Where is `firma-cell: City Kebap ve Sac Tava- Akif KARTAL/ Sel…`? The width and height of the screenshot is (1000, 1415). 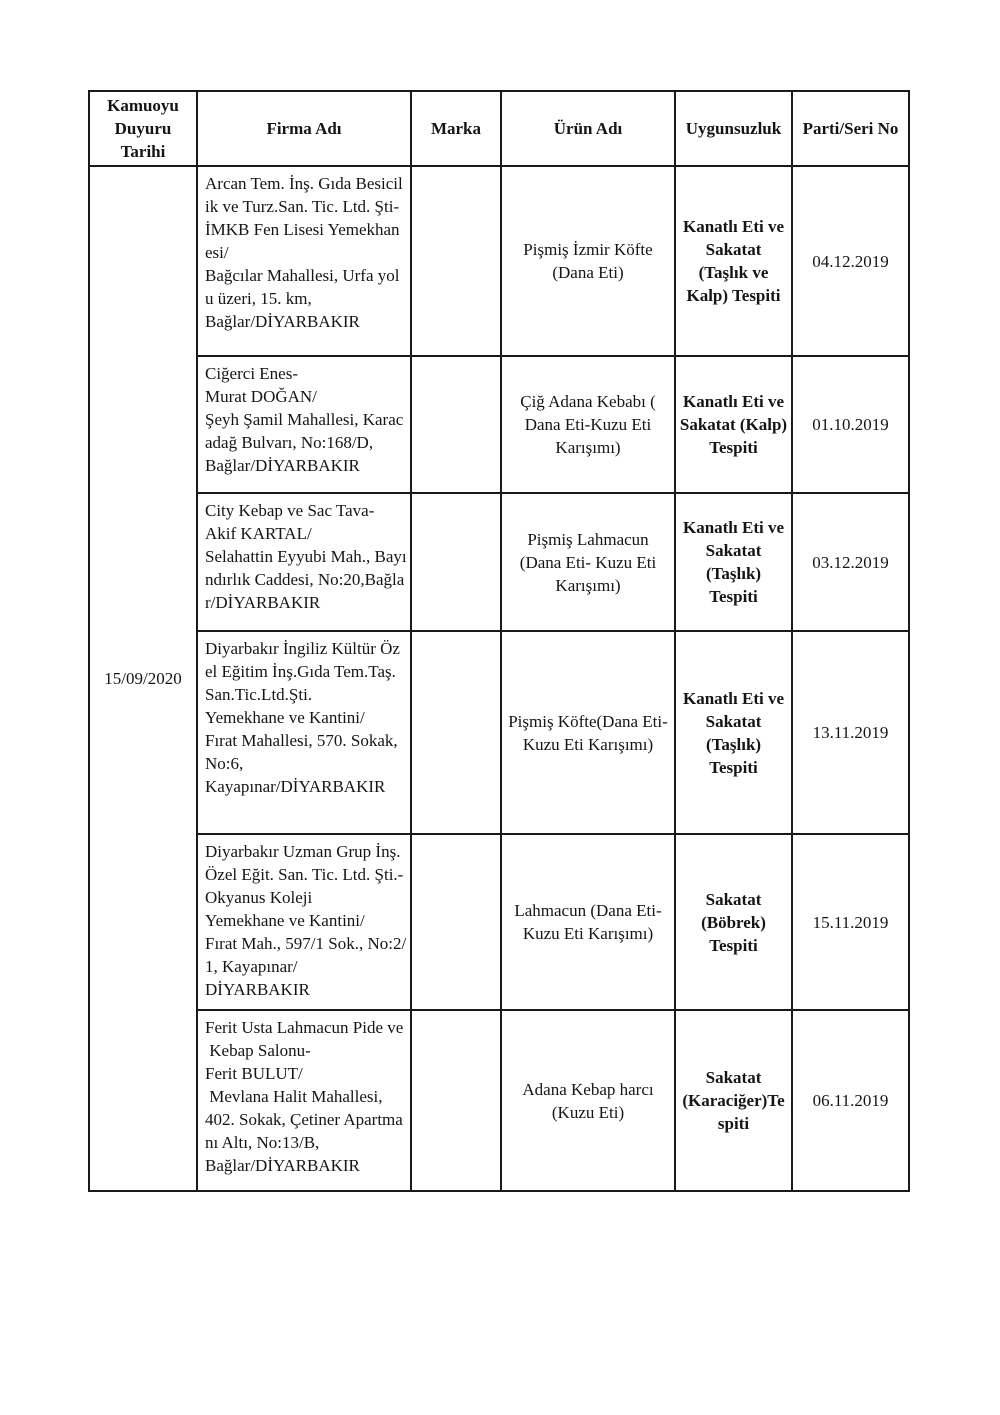 firma-cell: City Kebap ve Sac Tava- Akif KARTAL/ Sel… is located at coordinates (304, 562).